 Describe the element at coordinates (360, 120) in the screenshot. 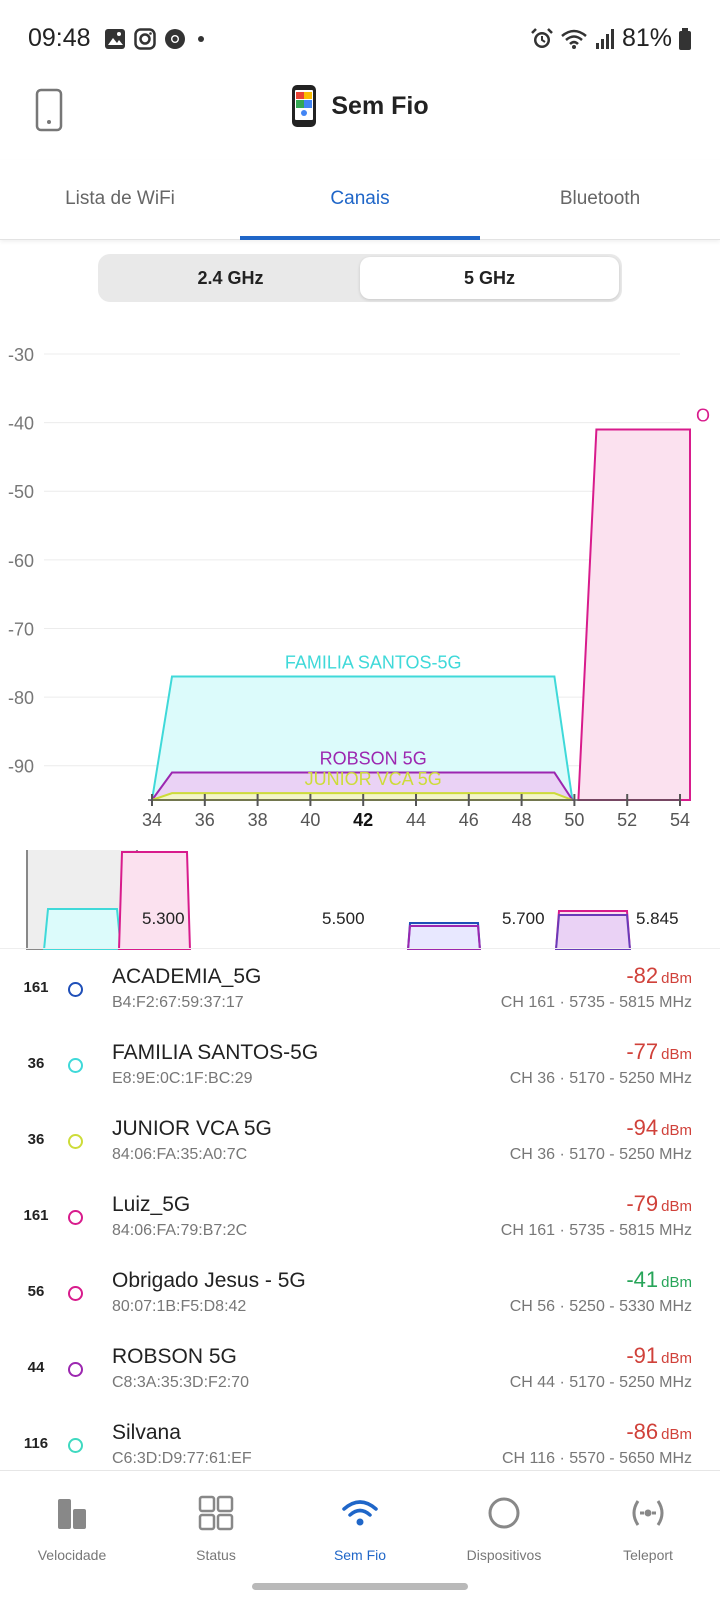

I see `app-header: Sem Fio` at that location.